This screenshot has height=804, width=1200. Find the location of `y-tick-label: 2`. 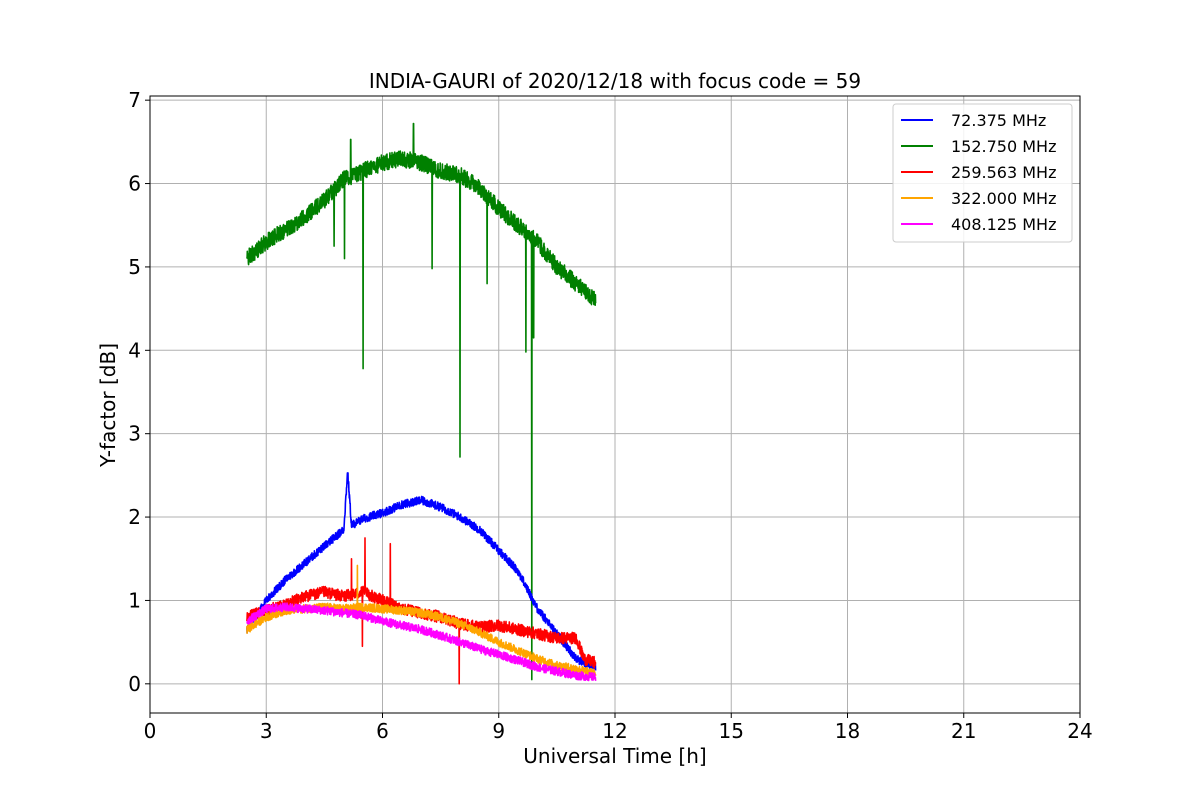

y-tick-label: 2 is located at coordinates (134, 517).